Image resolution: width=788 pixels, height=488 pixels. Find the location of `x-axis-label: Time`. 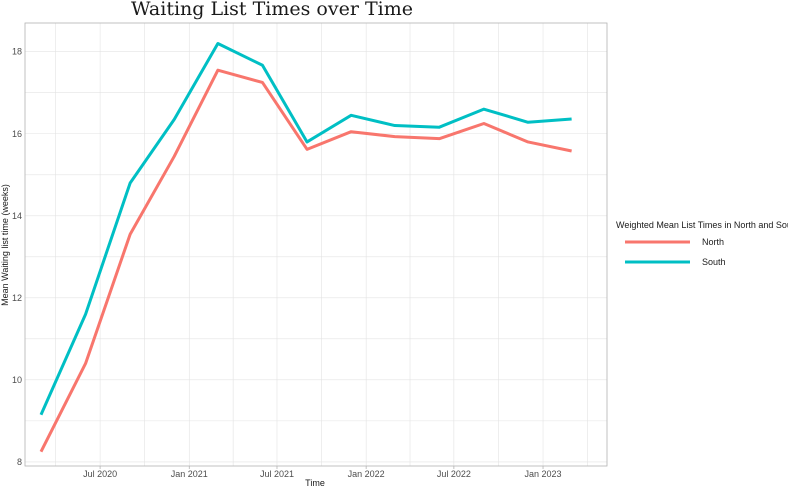

x-axis-label: Time is located at coordinates (315, 483).